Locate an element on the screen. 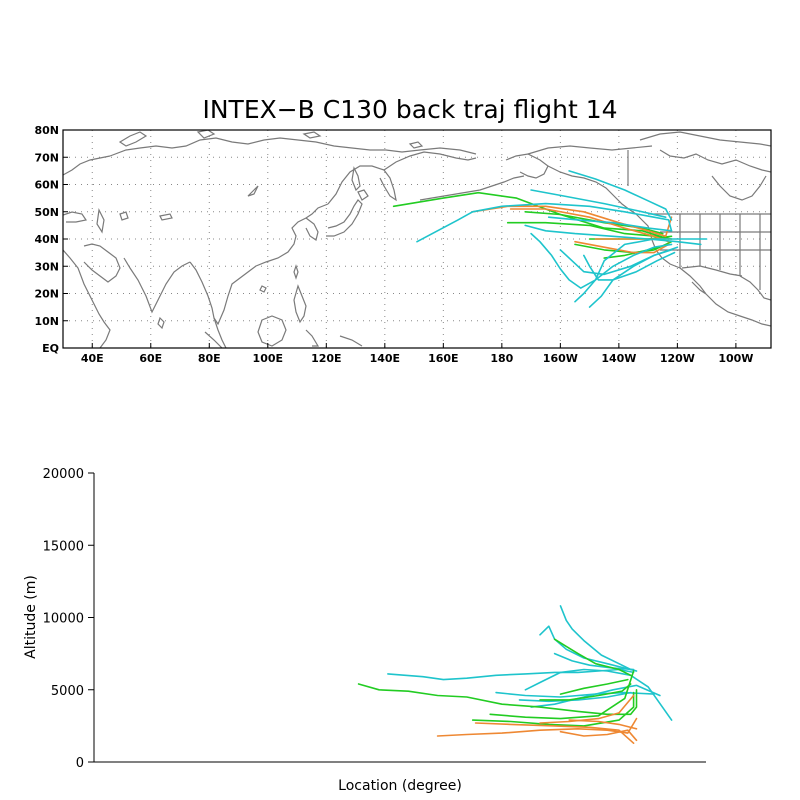 The height and width of the screenshot is (800, 800). coastline-novaya-zemlya is located at coordinates (133, 139).